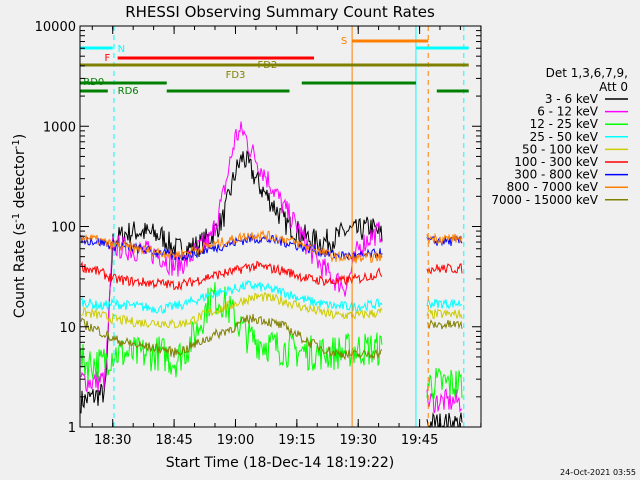 This screenshot has height=480, width=640. Describe the element at coordinates (556, 175) in the screenshot. I see `legend-label-7: 300 - 800 keV` at that location.